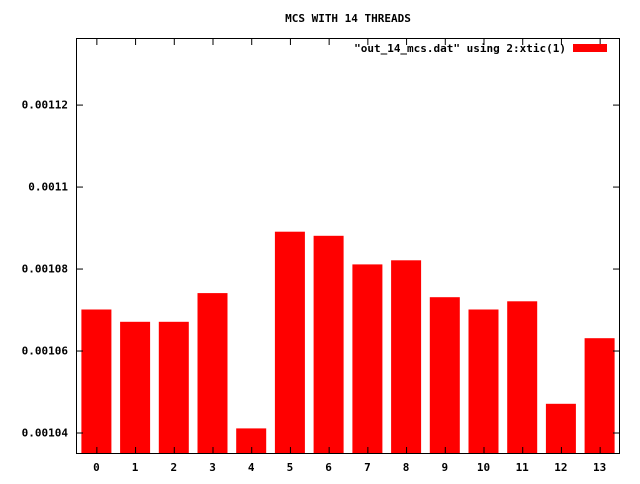  Describe the element at coordinates (96, 467) in the screenshot. I see `x-tick-label: 0` at that location.